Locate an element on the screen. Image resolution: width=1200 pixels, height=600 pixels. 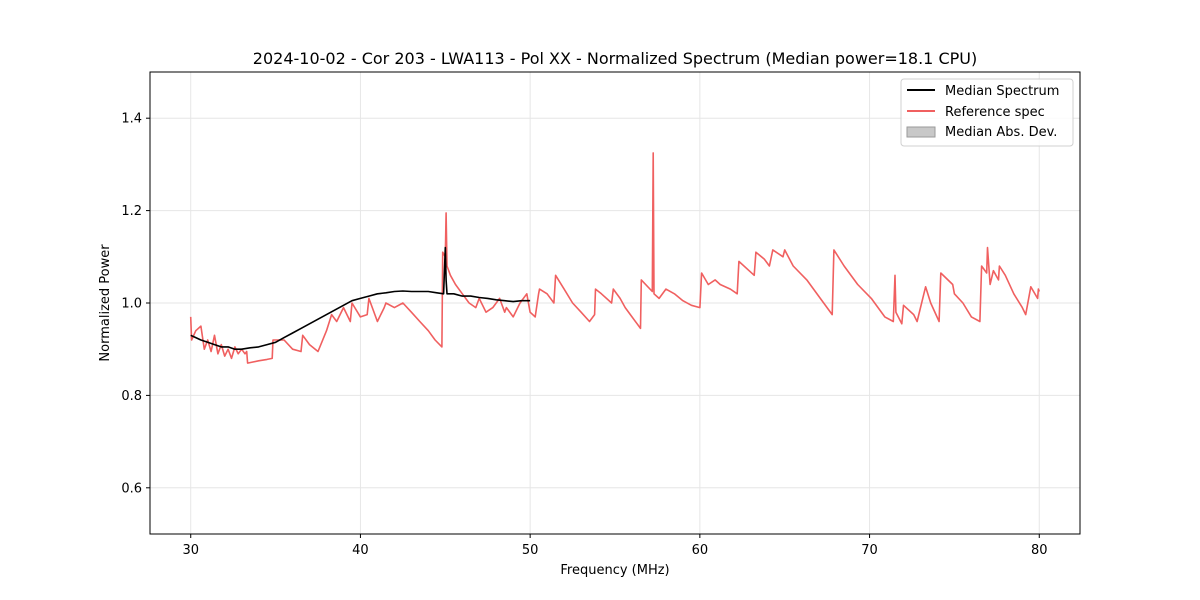
x-tick-label: 70 is located at coordinates (869, 550).